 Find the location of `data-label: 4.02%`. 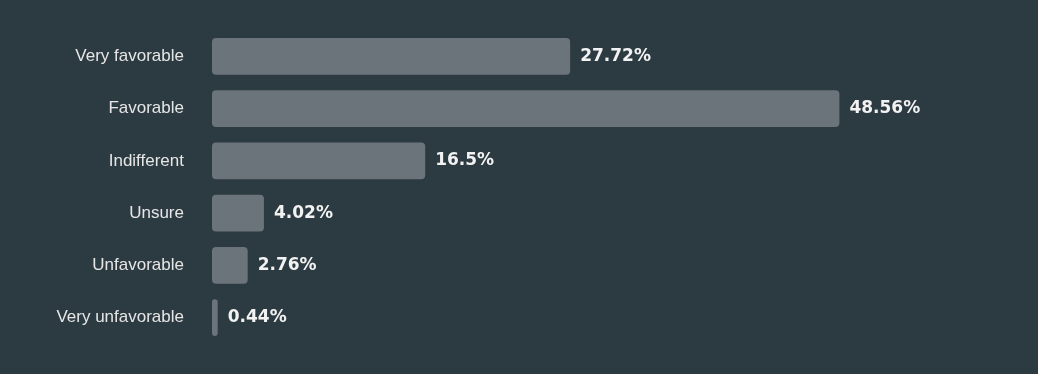

data-label: 4.02% is located at coordinates (303, 211).